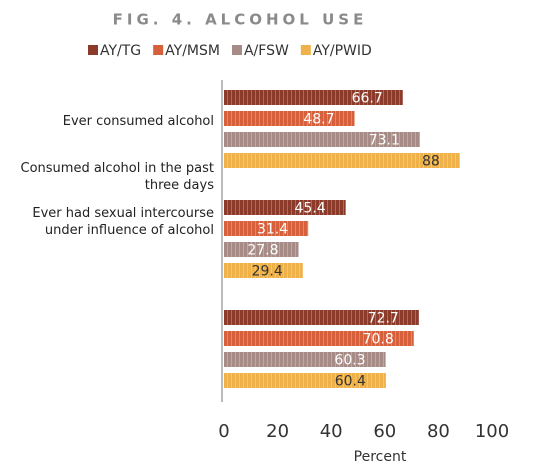  What do you see at coordinates (267, 272) in the screenshot?
I see `data-label: 29.4` at bounding box center [267, 272].